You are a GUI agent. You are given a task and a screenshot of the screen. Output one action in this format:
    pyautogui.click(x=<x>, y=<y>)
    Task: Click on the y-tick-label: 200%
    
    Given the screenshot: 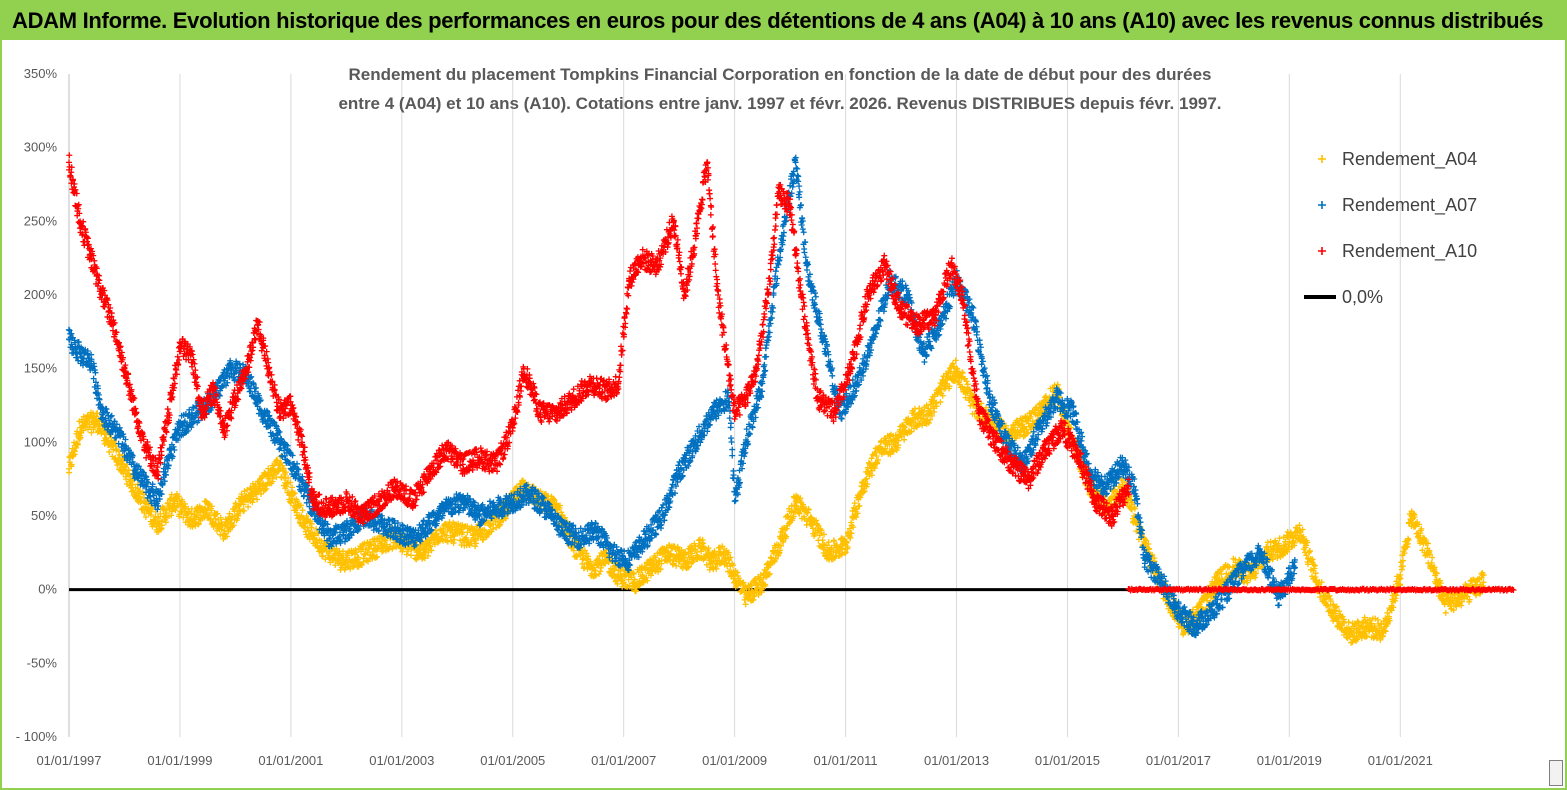 What is the action you would take?
    pyautogui.click(x=41, y=294)
    